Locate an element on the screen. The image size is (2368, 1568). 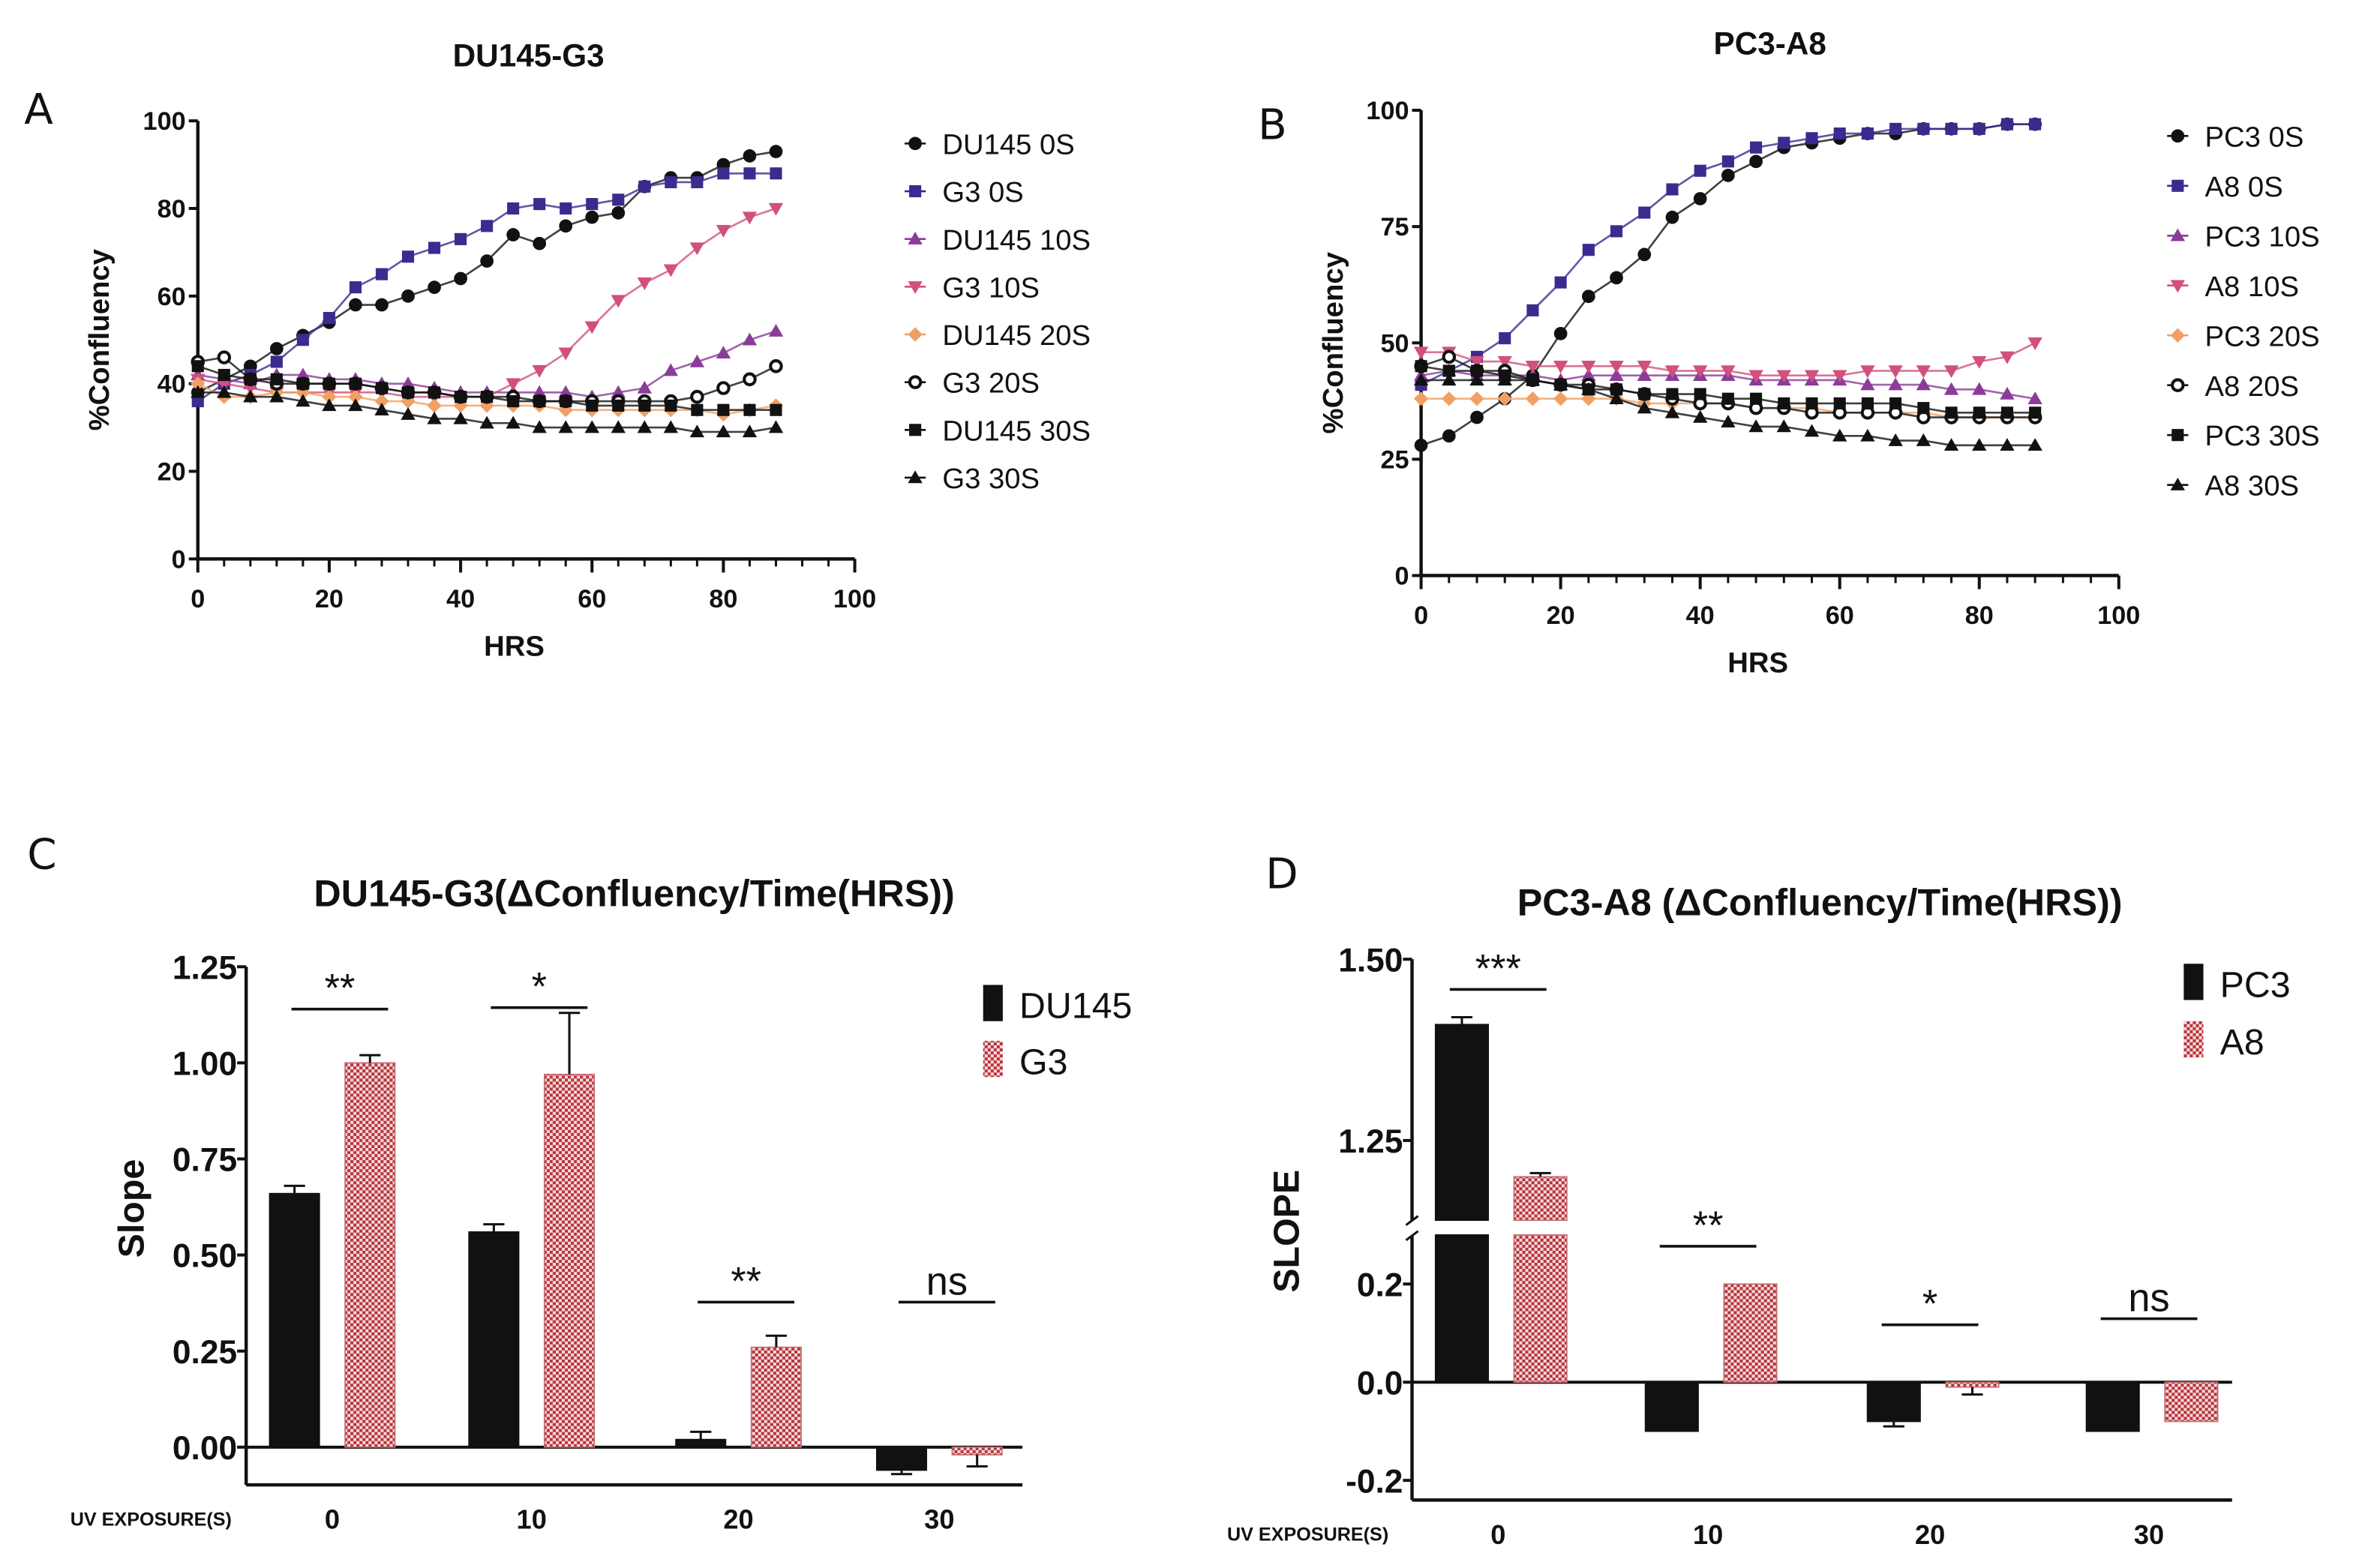
legend-label: DU145 0S is located at coordinates (1008, 144).